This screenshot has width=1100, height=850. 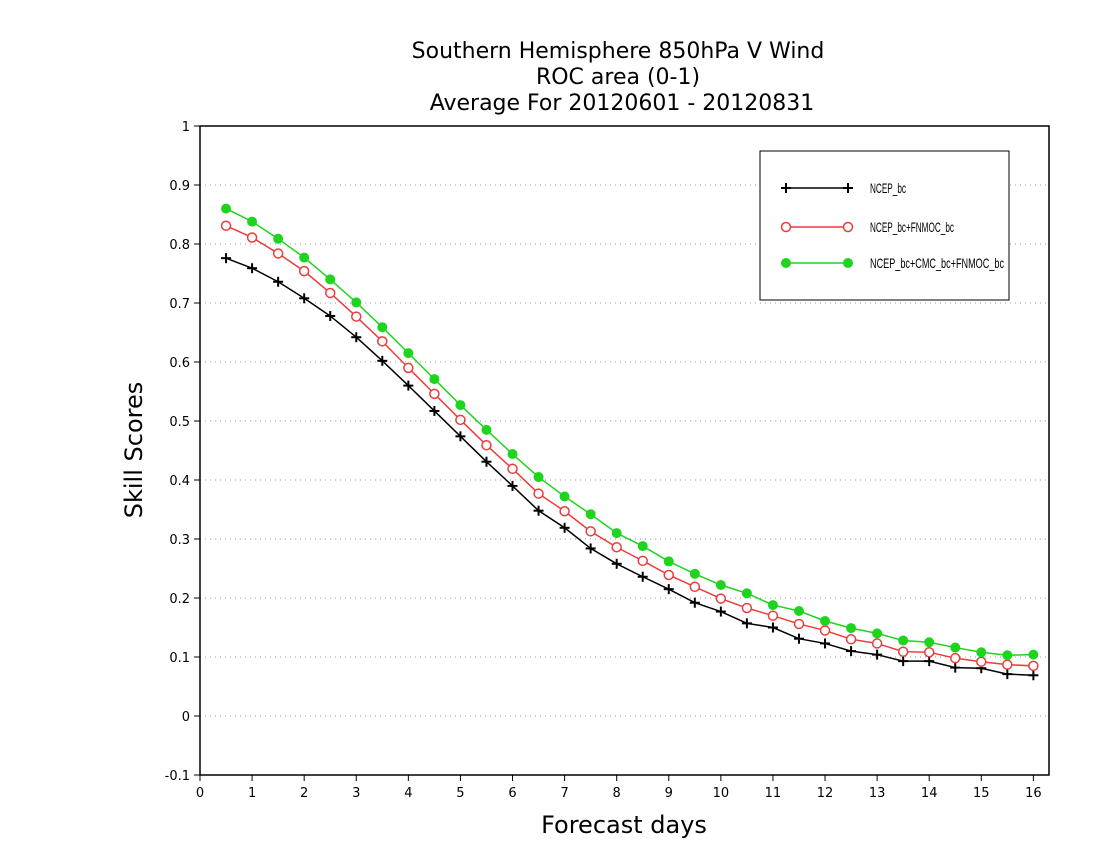 What do you see at coordinates (179, 658) in the screenshot?
I see `y-tick-label: 0.1` at bounding box center [179, 658].